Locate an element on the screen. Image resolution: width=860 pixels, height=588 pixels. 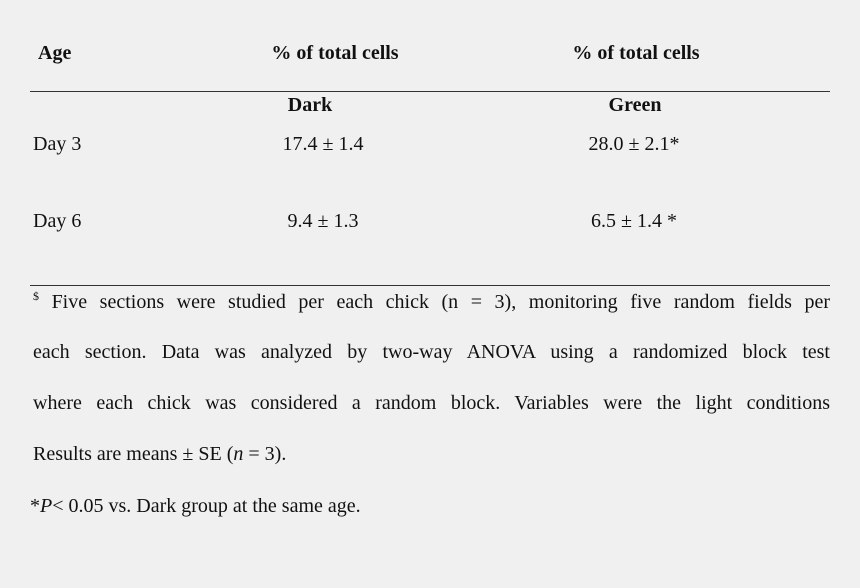
significance-text: < 0.05 vs. Dark group at the same age. is located at coordinates (206, 506).